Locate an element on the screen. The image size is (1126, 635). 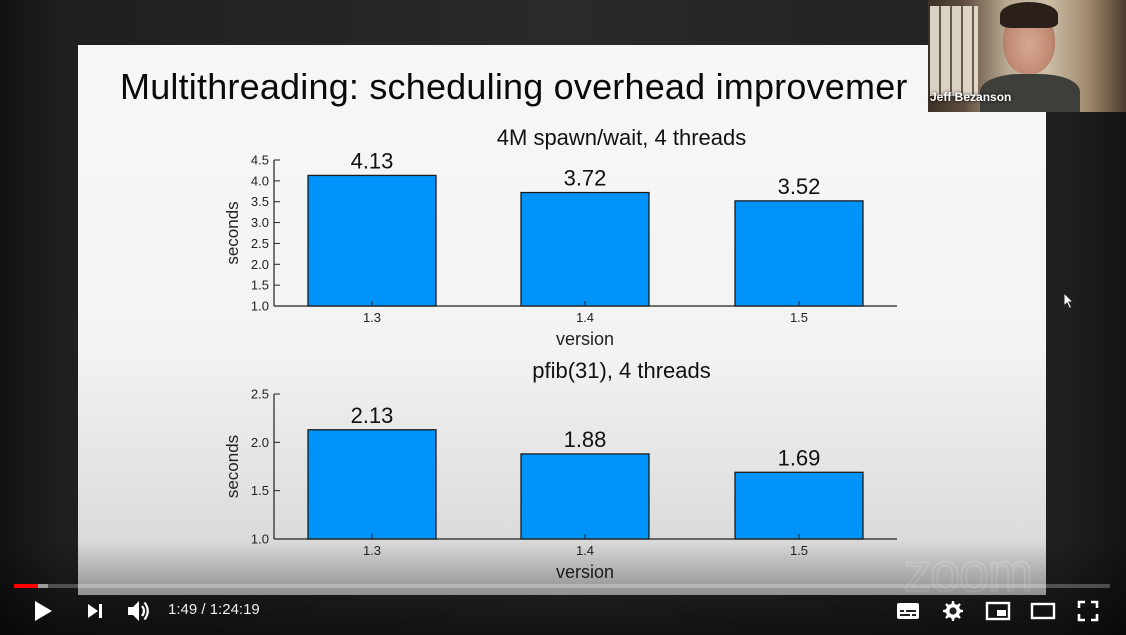
miniplayer-icon is located at coordinates (998, 611).